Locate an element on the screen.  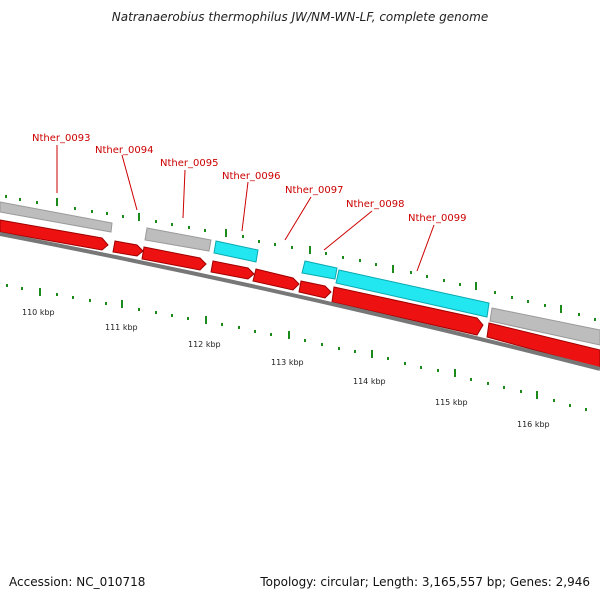
gene-leader-lines is located at coordinates (245, 208).